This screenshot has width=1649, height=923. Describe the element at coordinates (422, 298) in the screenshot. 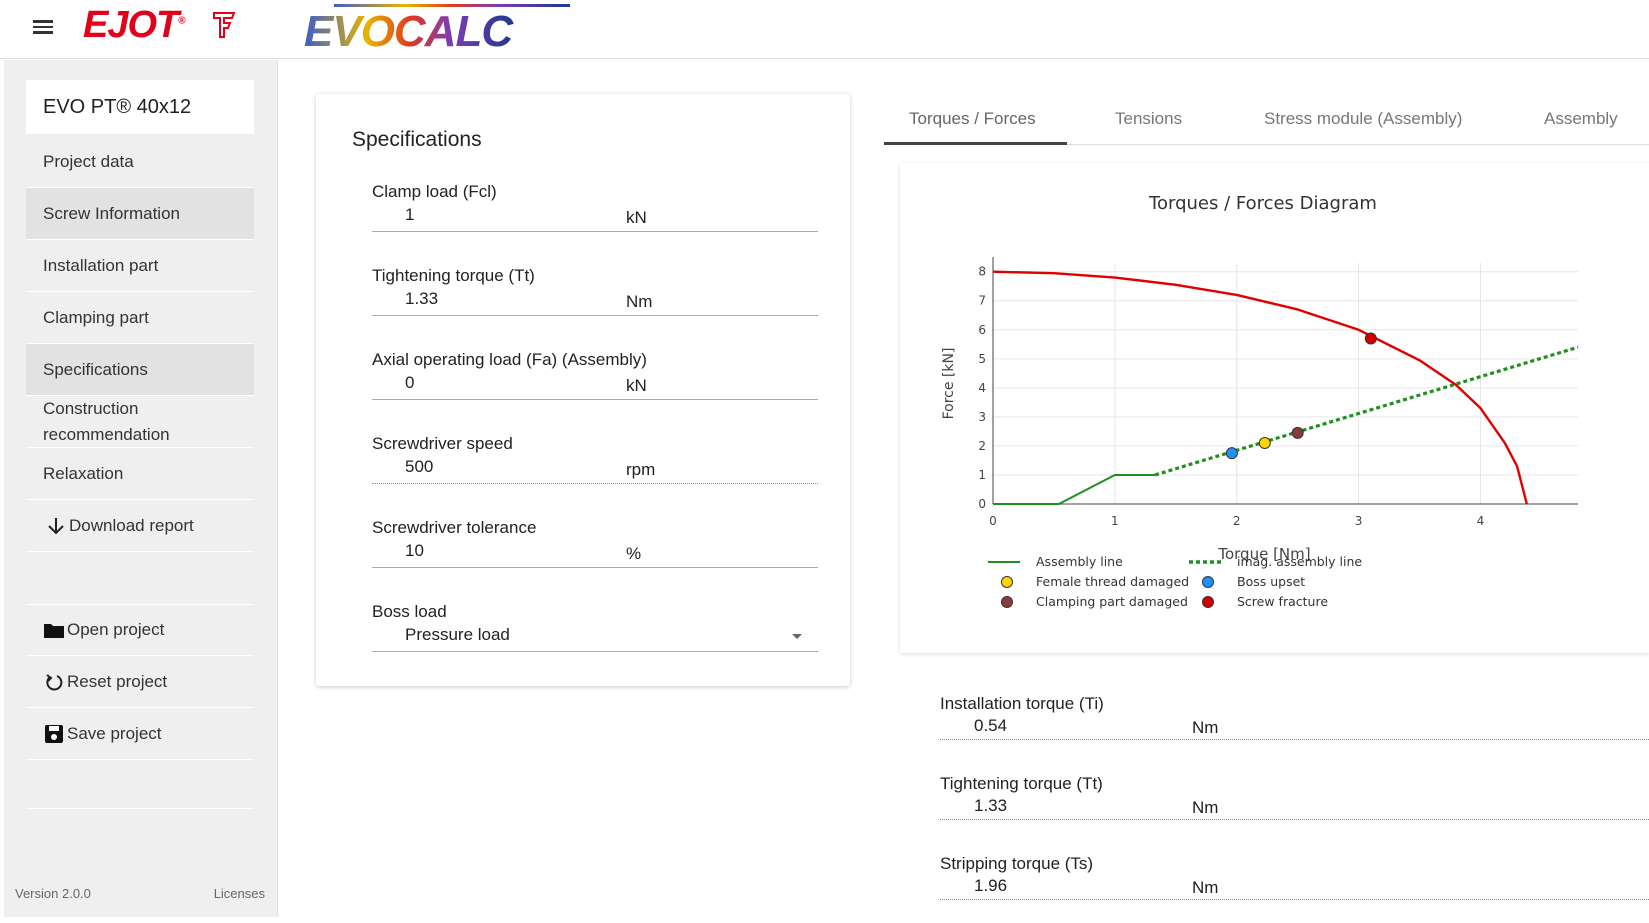

I see `tightening-torque-input: 1.33` at that location.